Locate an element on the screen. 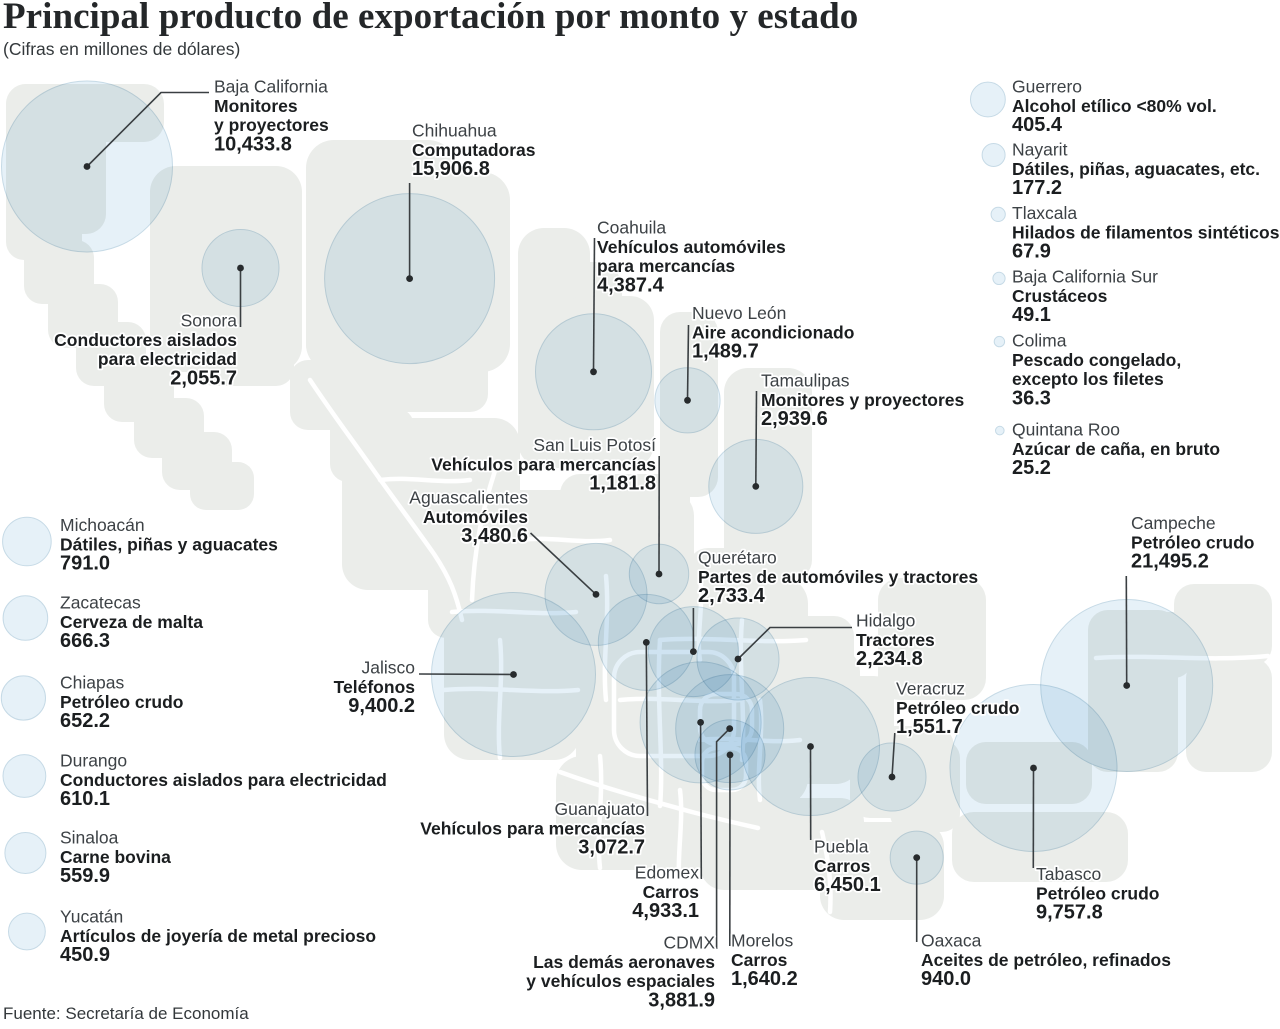 This screenshot has height=1029, width=1280. svg-text: 4,387.4 is located at coordinates (631, 285).